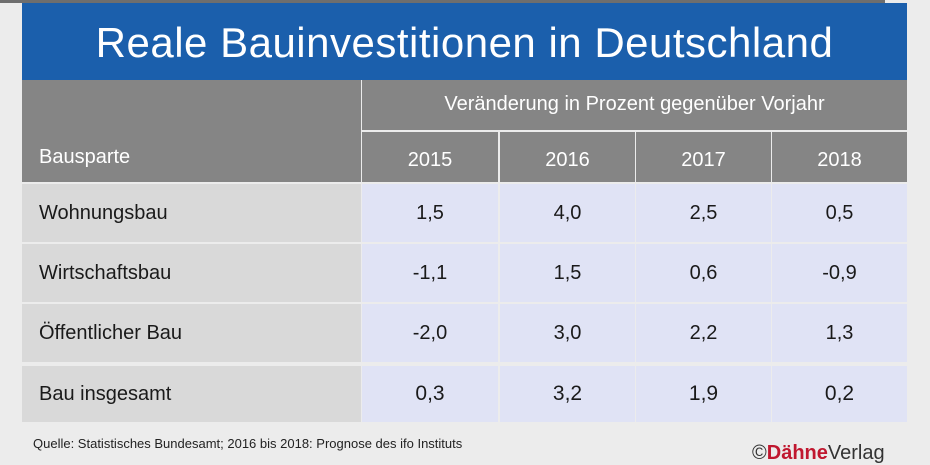 This screenshot has height=465, width=930. What do you see at coordinates (839, 213) in the screenshot?
I see `table-cell: 0,5` at bounding box center [839, 213].